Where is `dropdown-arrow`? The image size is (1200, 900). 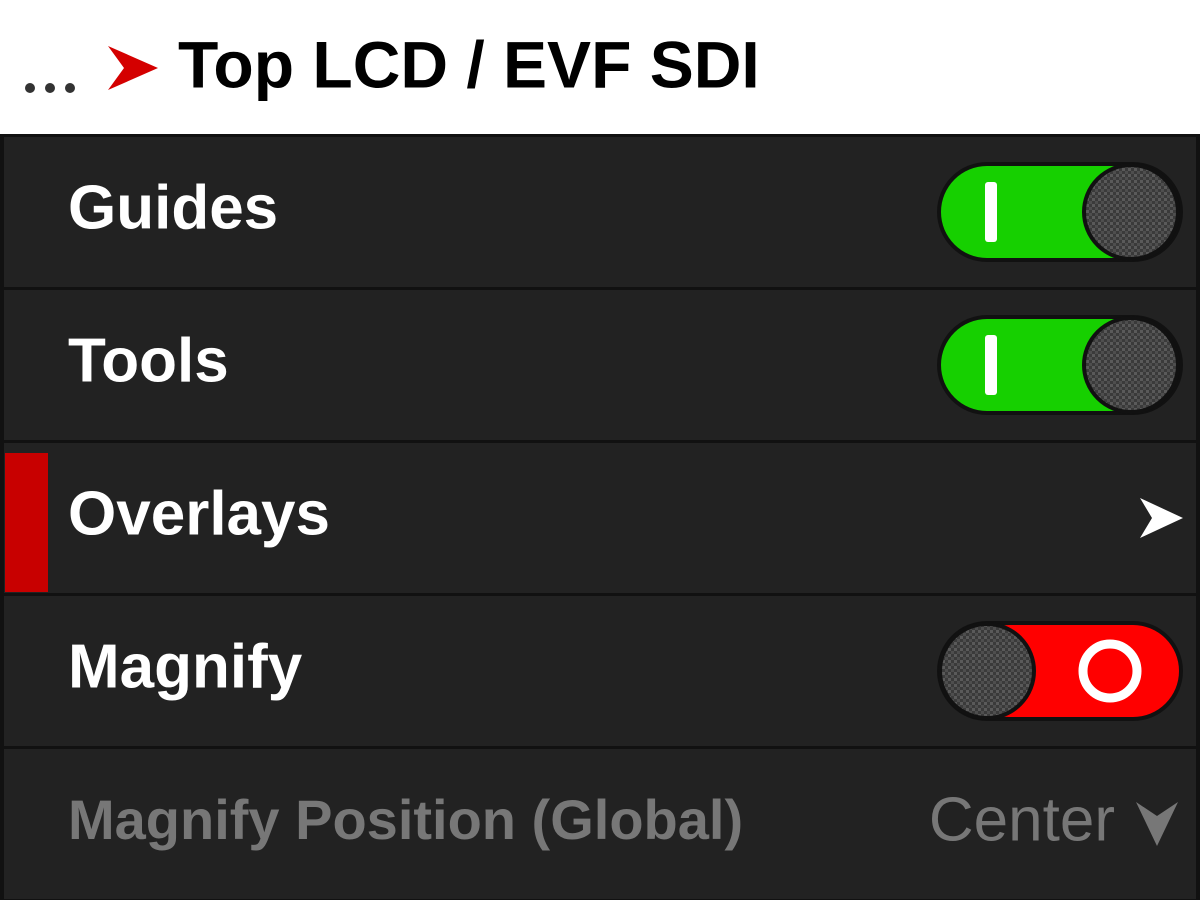
dropdown-arrow is located at coordinates (1157, 824).